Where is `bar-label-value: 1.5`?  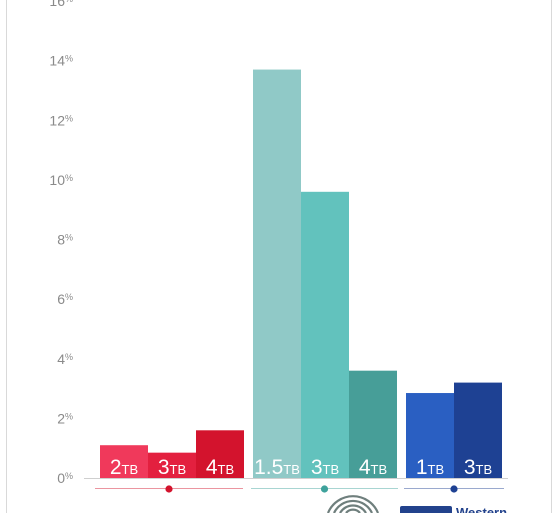
bar-label-value: 1.5 is located at coordinates (268, 467).